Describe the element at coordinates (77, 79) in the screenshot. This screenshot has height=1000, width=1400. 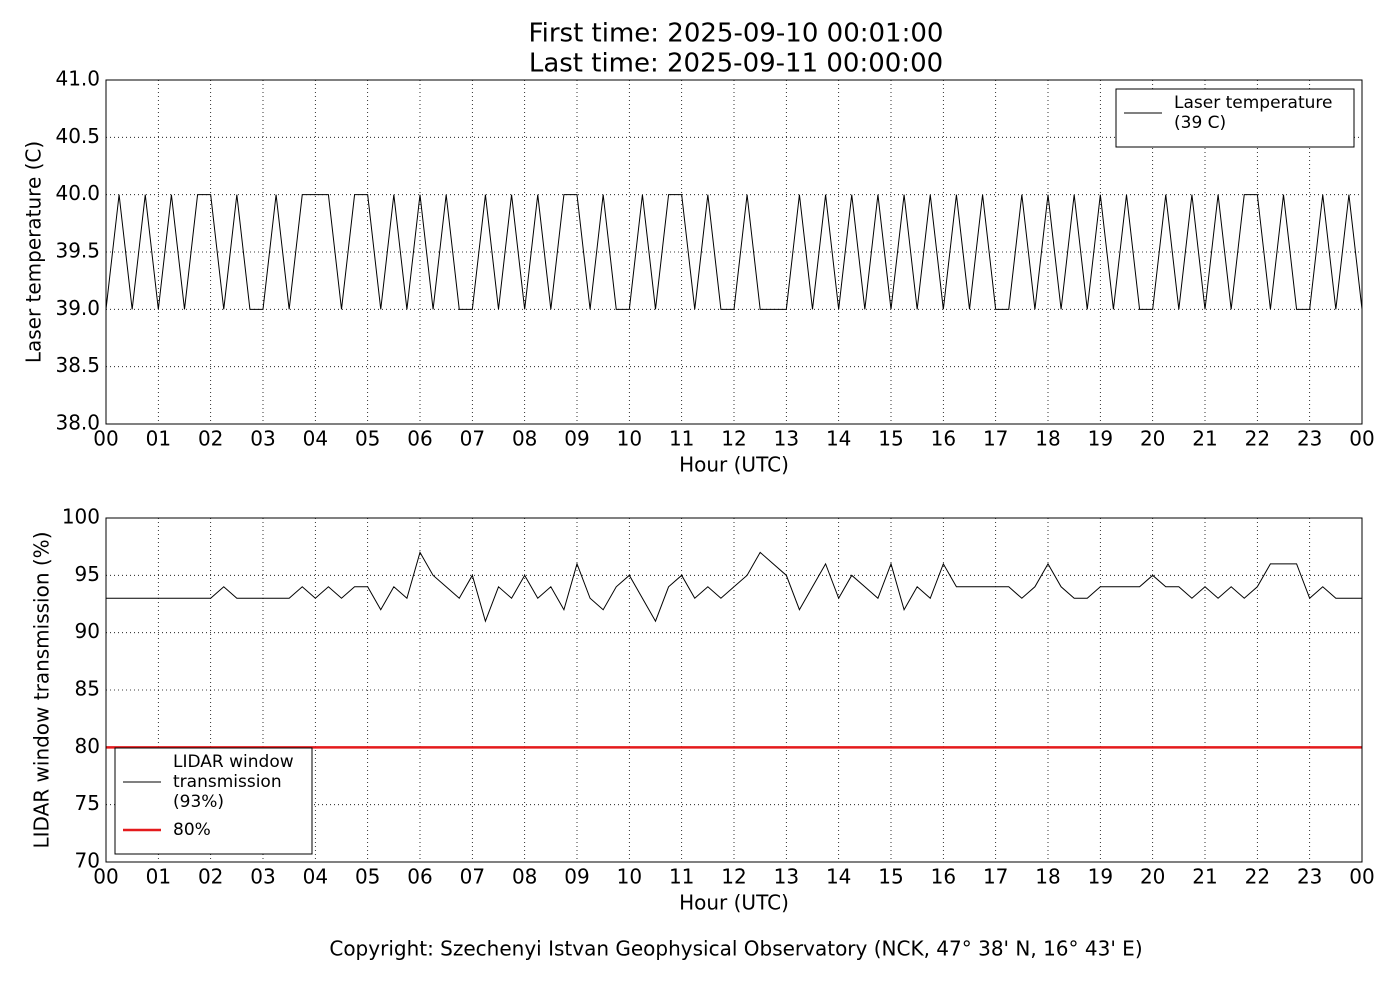
I see `y-tick-label: 41.0` at that location.